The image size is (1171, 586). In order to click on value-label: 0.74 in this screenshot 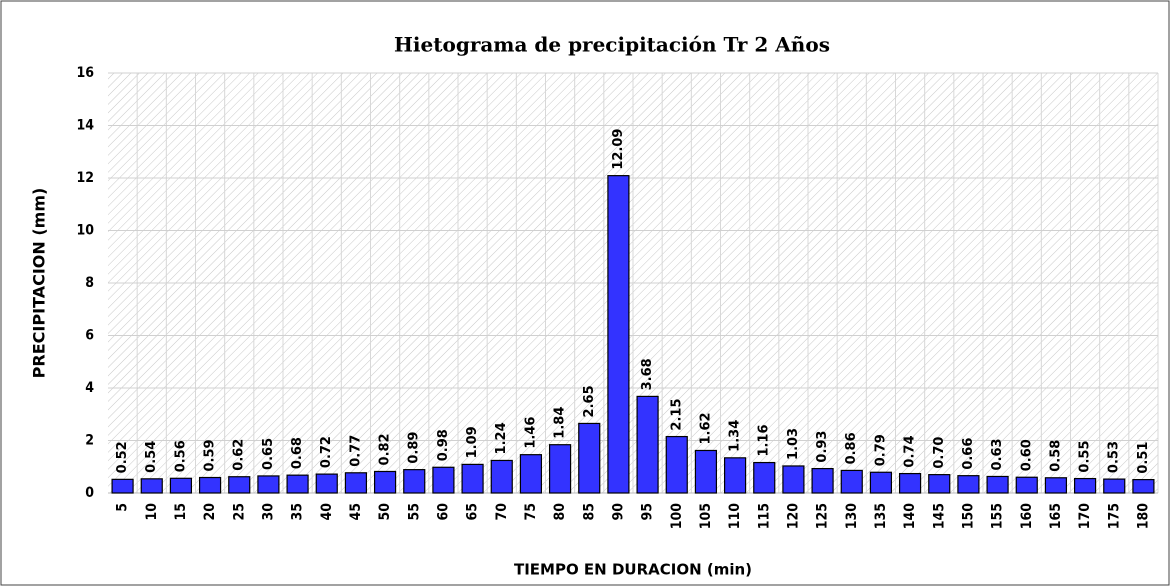, I will do `click(910, 451)`.